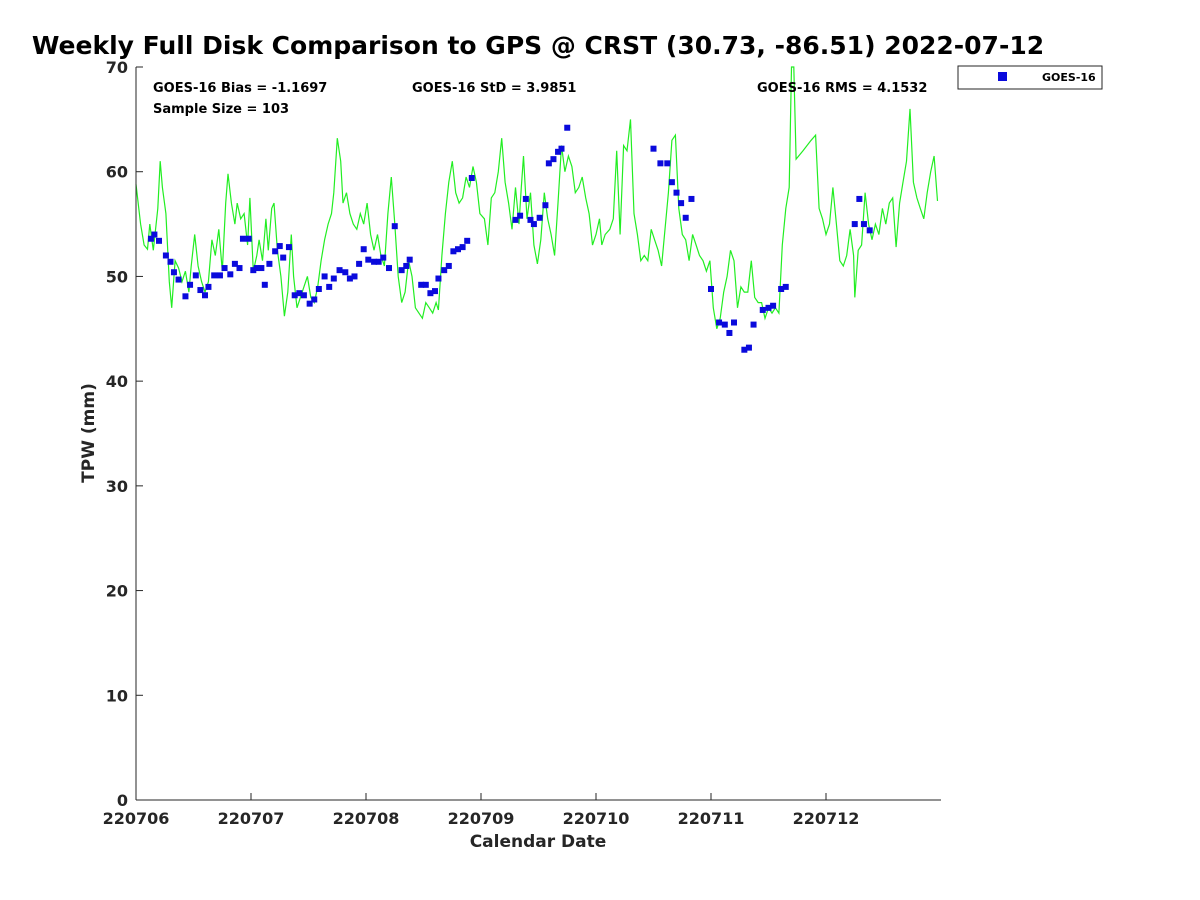  Describe the element at coordinates (117, 695) in the screenshot. I see `y-tick-label: 10` at that location.